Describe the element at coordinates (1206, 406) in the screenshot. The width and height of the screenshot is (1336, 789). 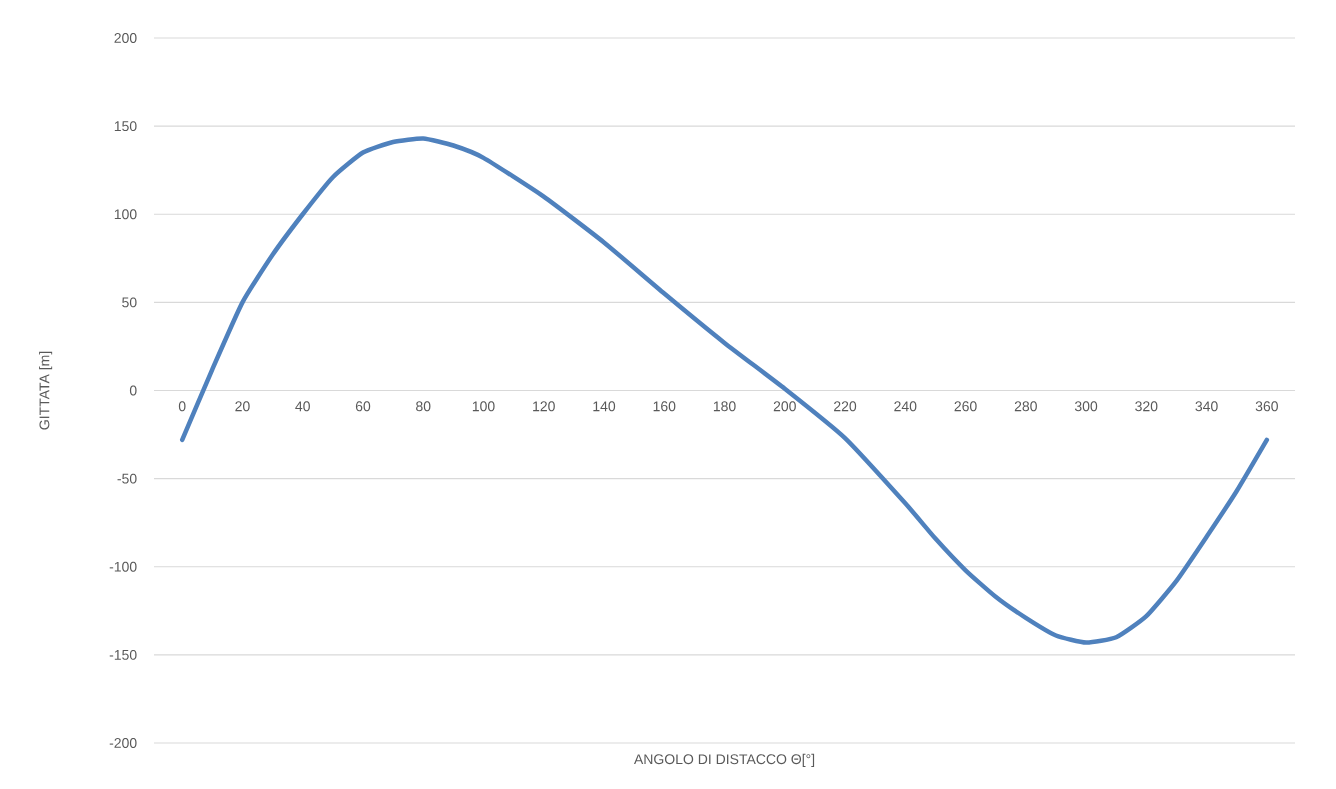
I see `x-tick-label: 340` at that location.